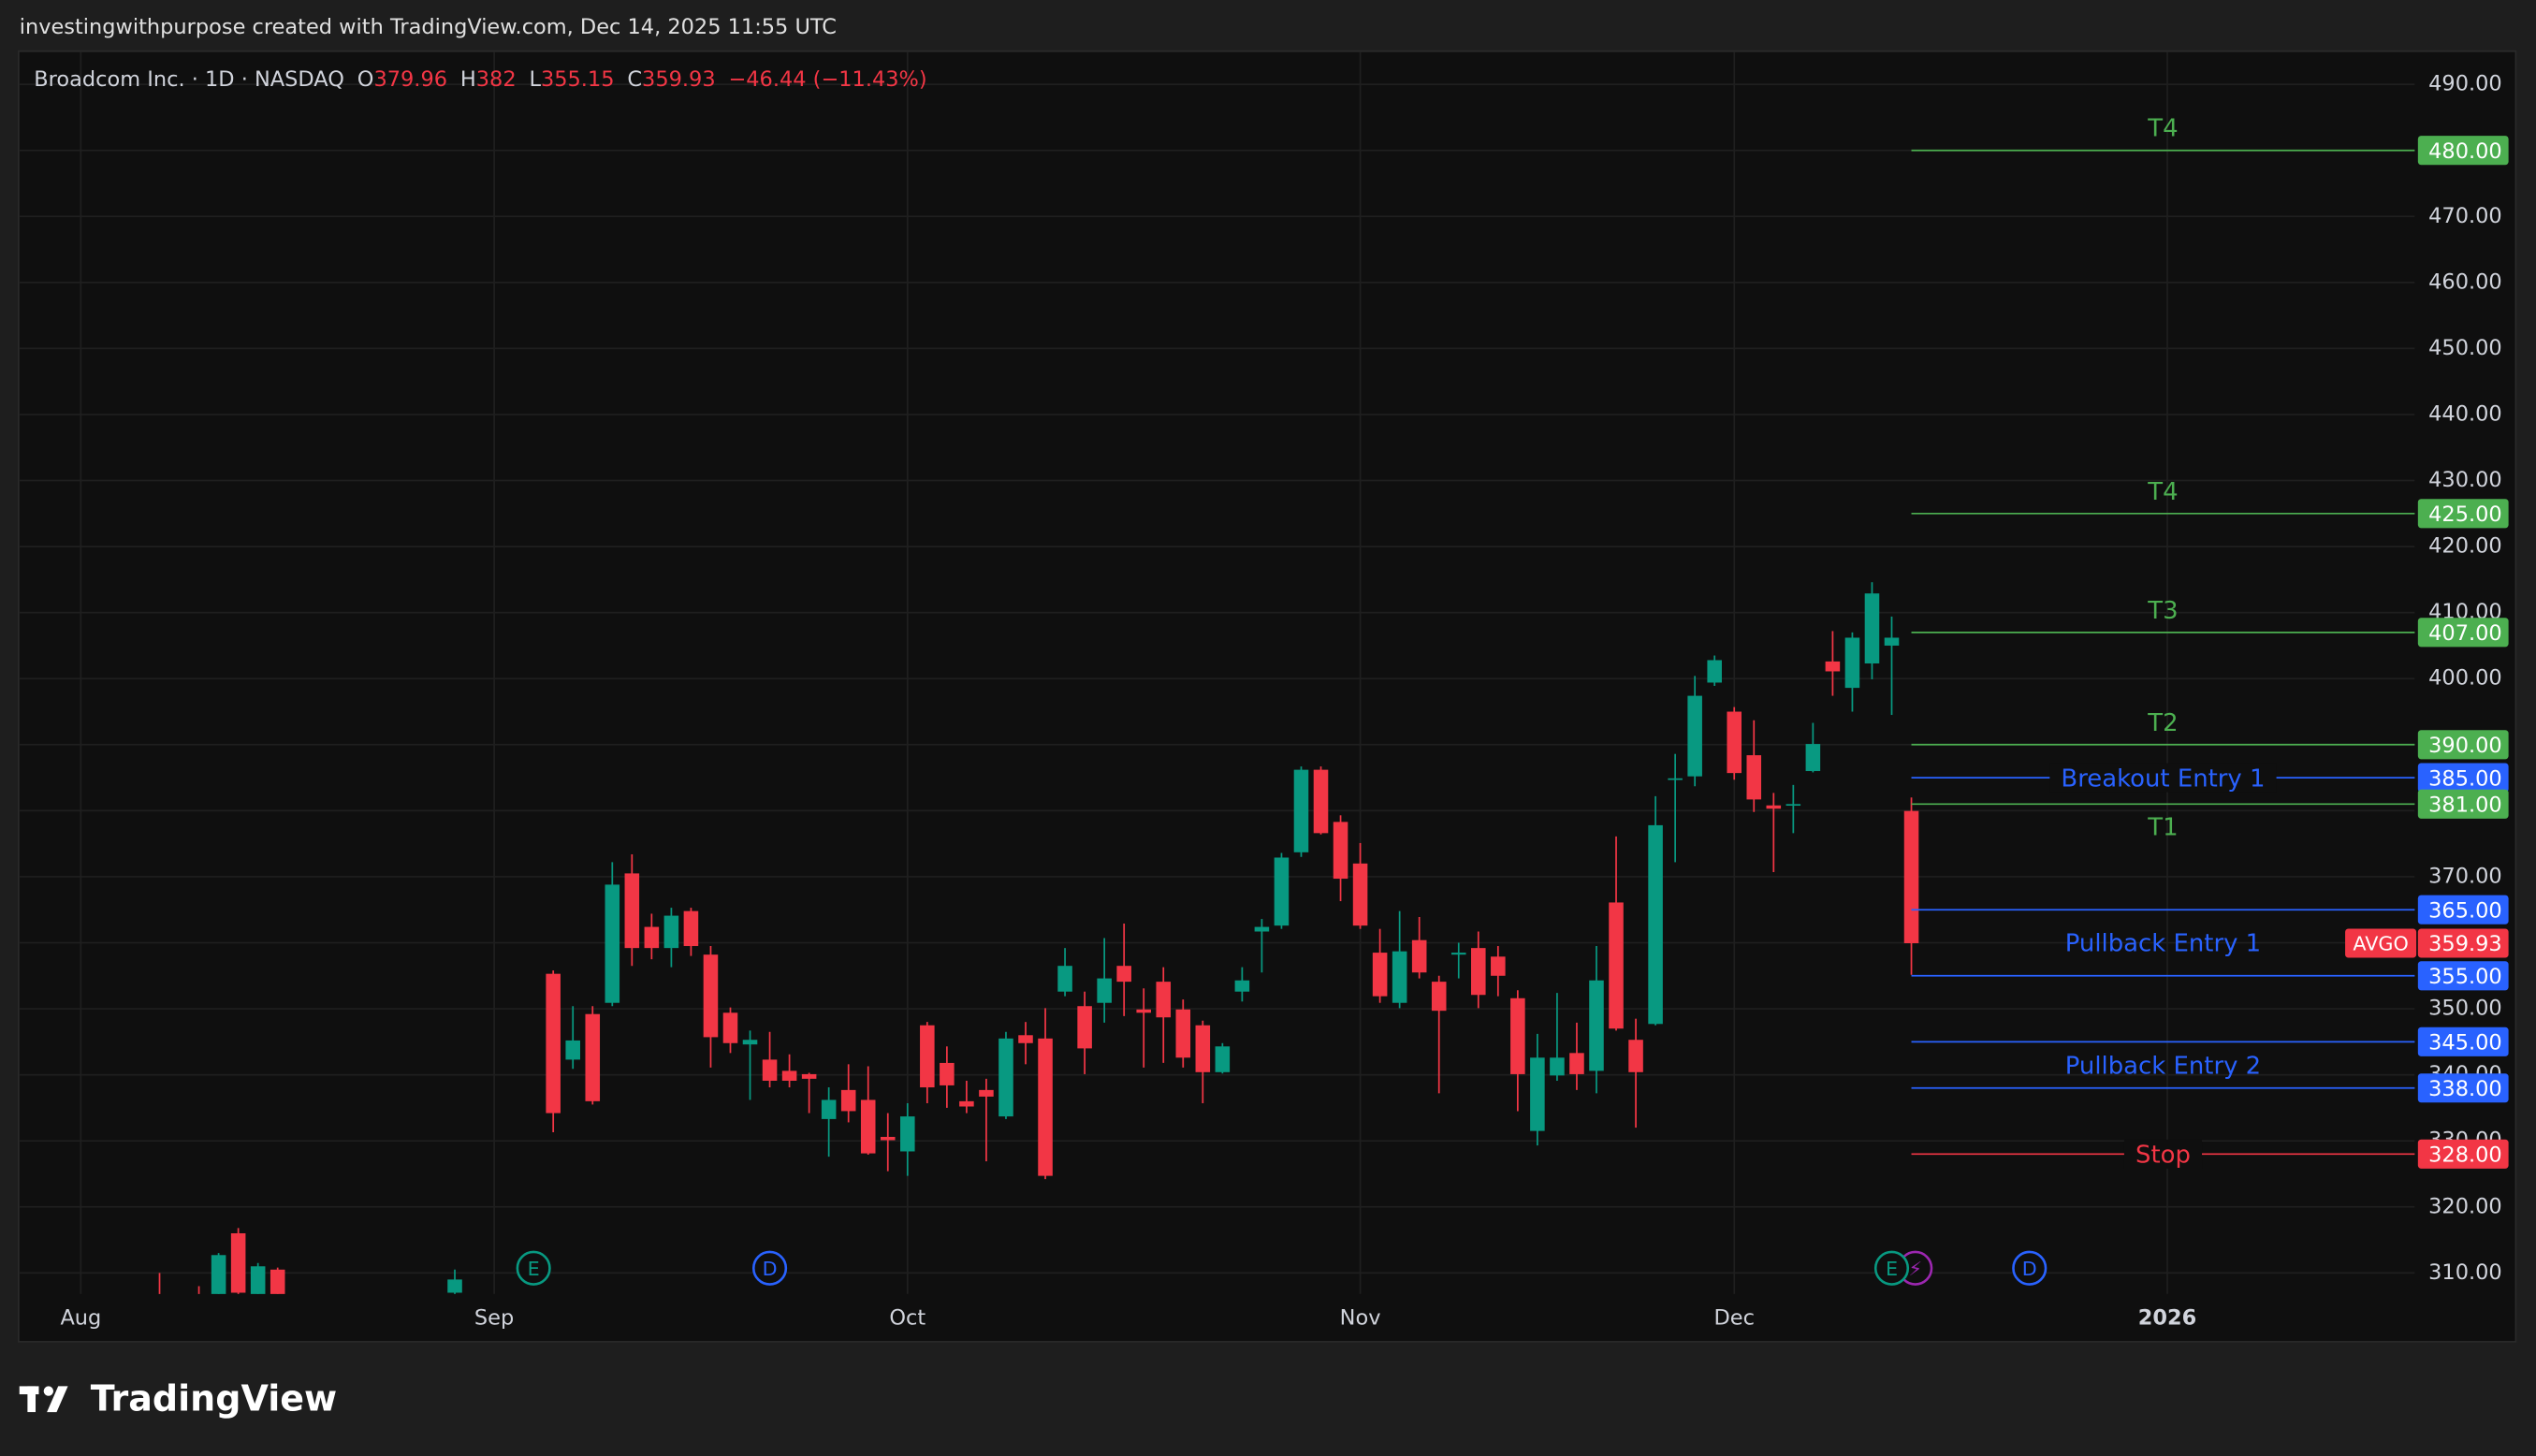 The height and width of the screenshot is (1456, 2536). What do you see at coordinates (2465, 514) in the screenshot?
I see `price-box-label: 425.00` at bounding box center [2465, 514].